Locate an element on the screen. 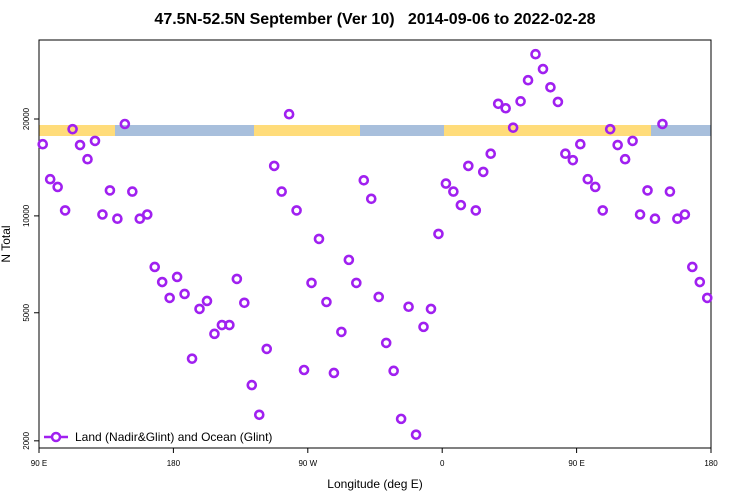 Image resolution: width=750 pixels, height=500 pixels. legend-marker is located at coordinates (56, 437).